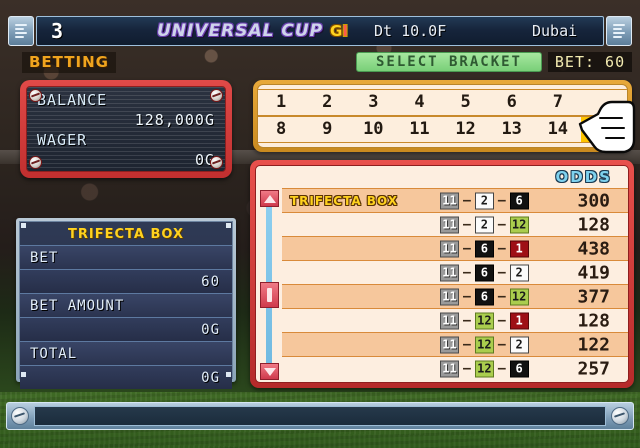 The width and height of the screenshot is (640, 448). Describe the element at coordinates (281, 129) in the screenshot. I see `bracket-number-8: 8` at that location.